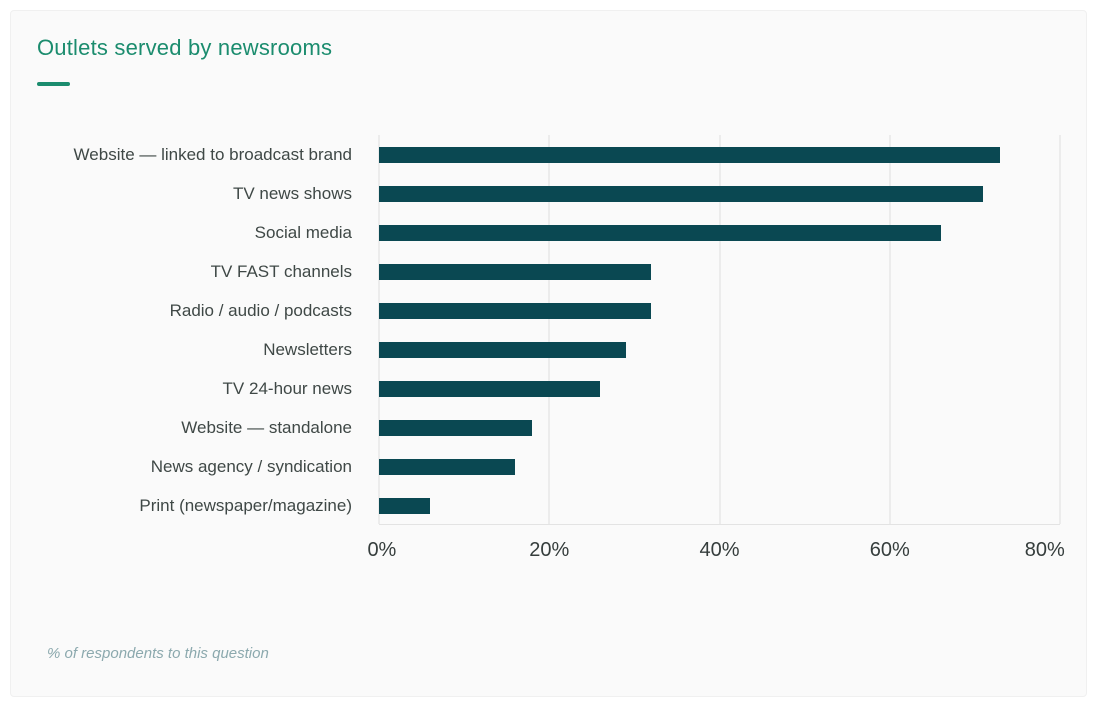 This screenshot has width=1097, height=707. Describe the element at coordinates (251, 466) in the screenshot. I see `category-label: News agency / syndication` at that location.